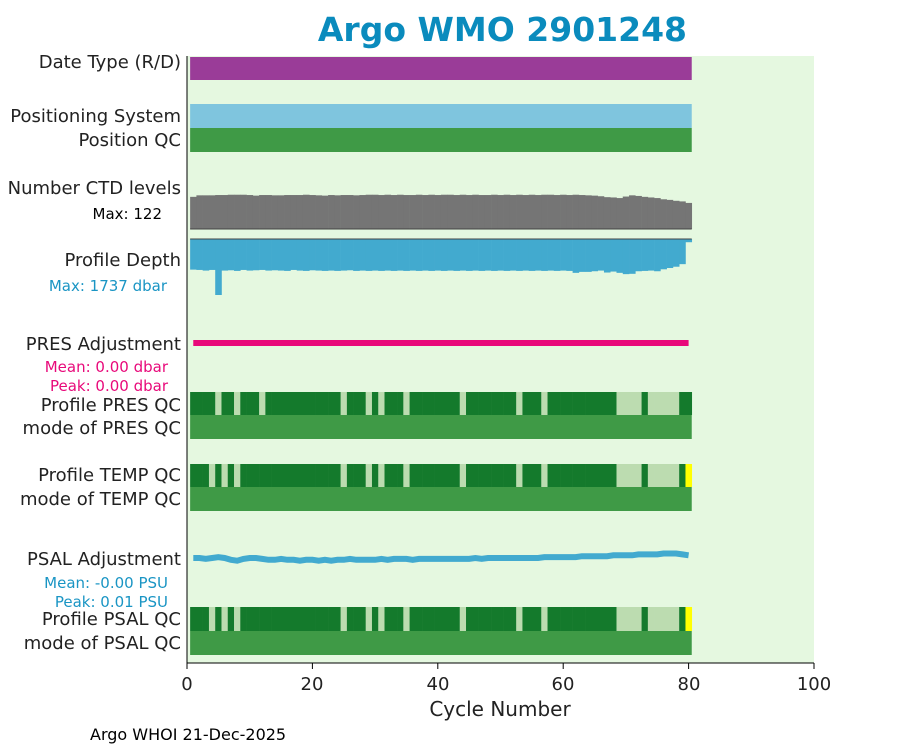 This screenshot has width=900, height=750. I want to click on psal-adjustment-line, so click(441, 557).